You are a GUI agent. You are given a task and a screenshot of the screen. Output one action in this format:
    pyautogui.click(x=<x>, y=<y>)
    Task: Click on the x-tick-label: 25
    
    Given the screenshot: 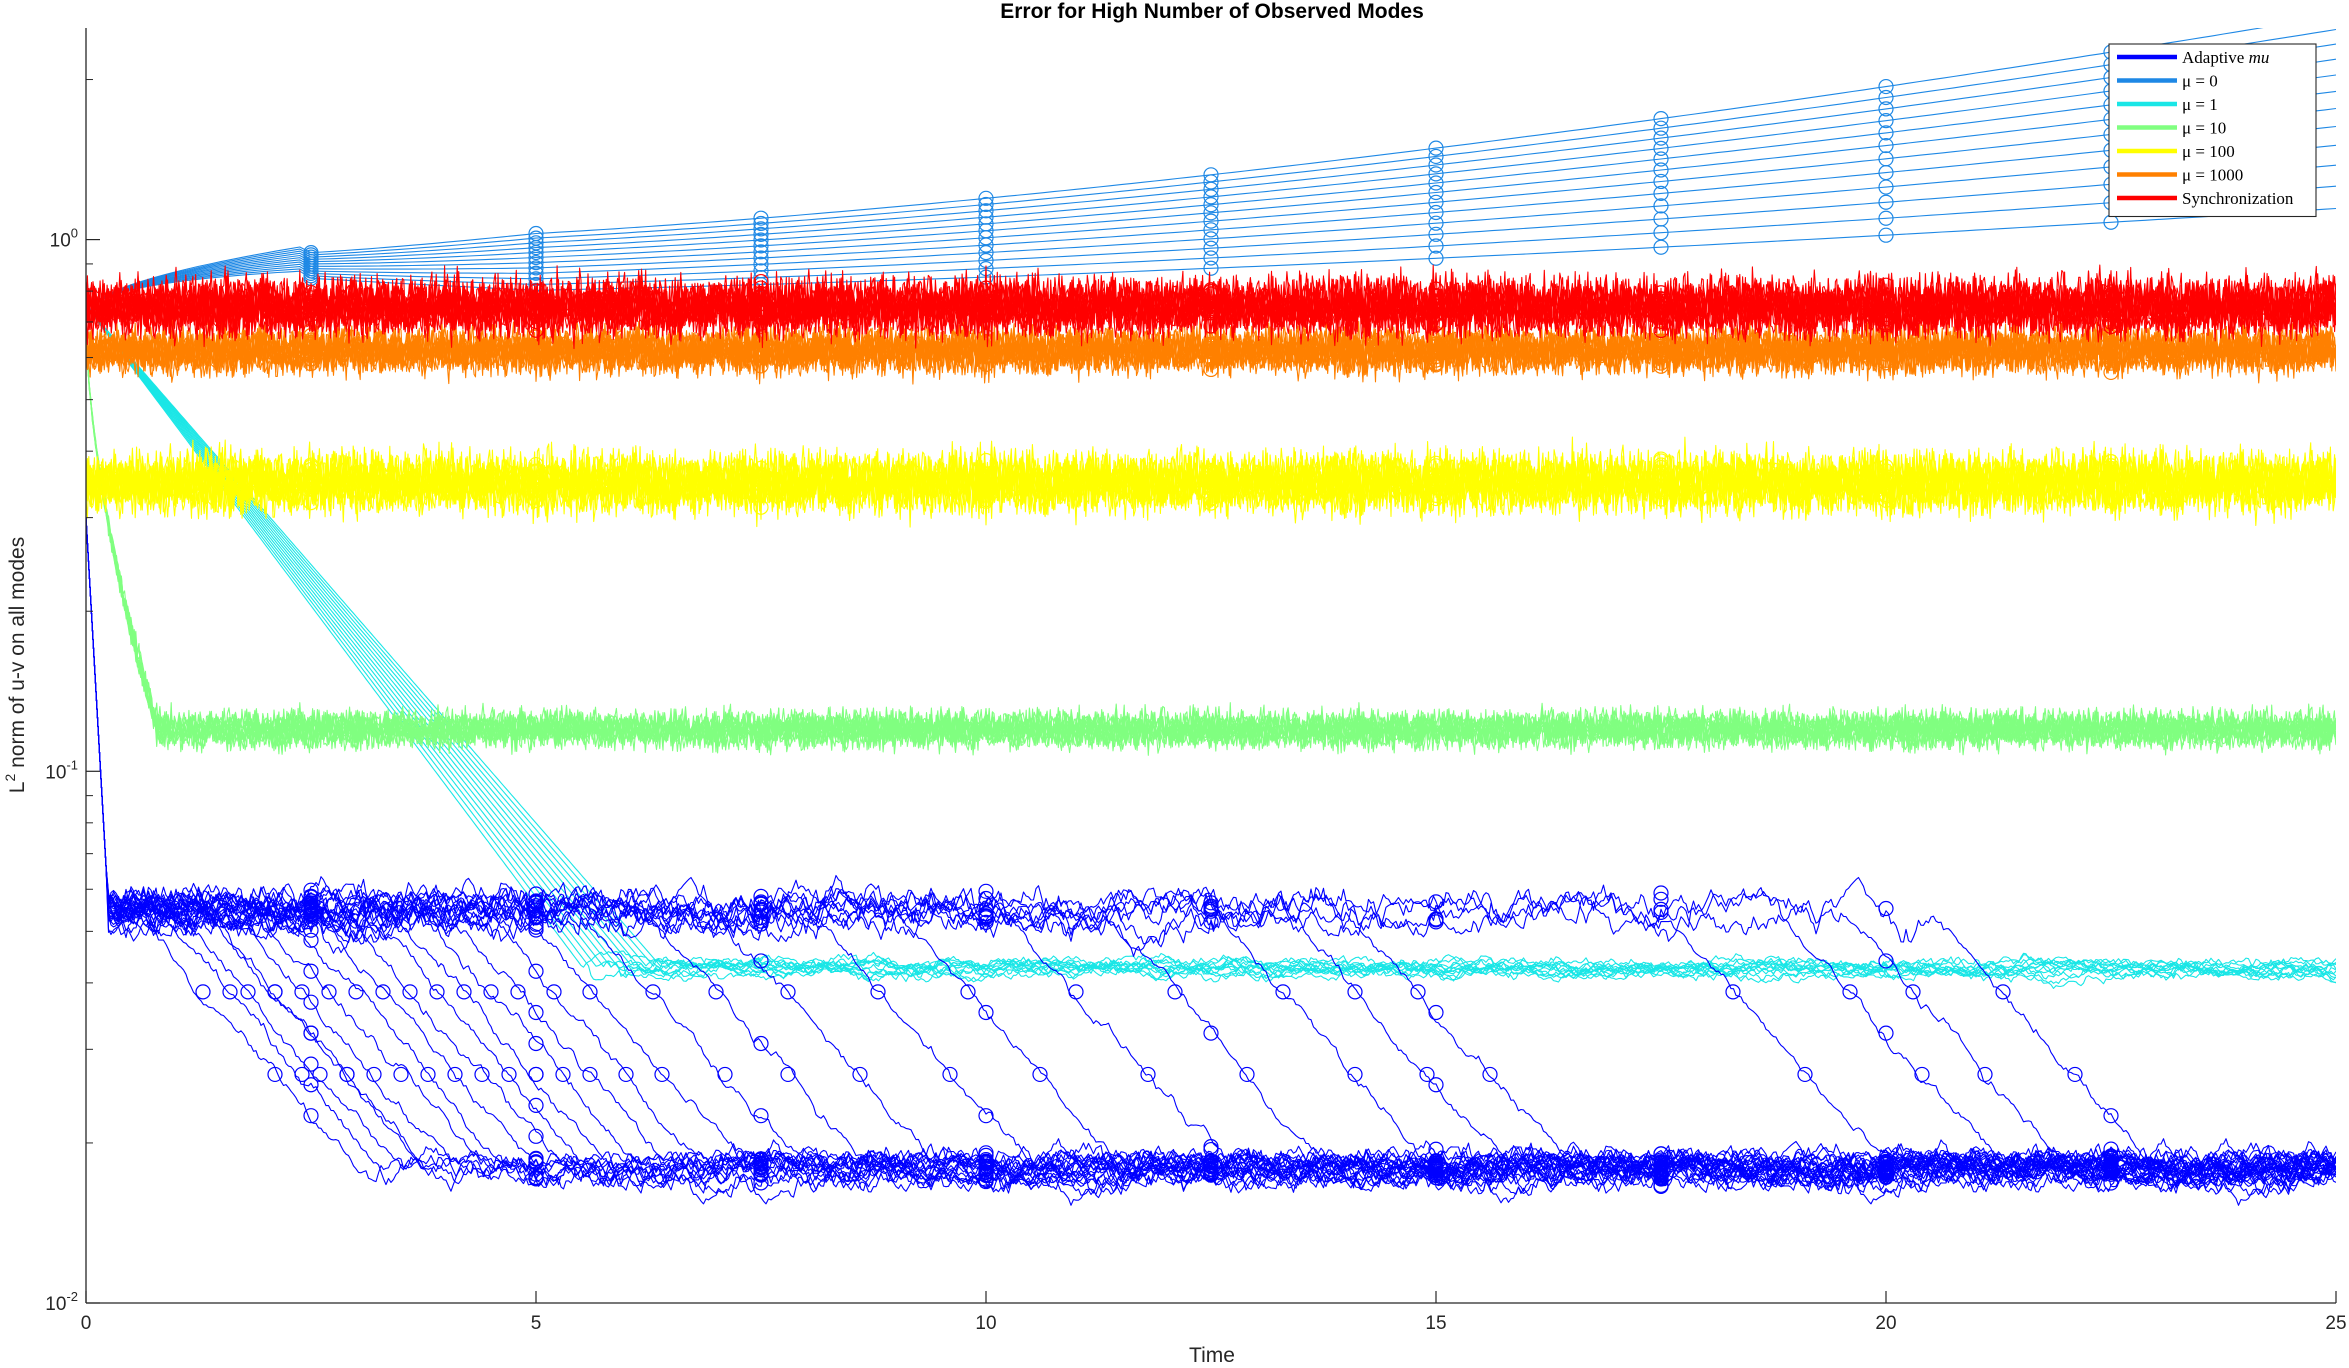 What is the action you would take?
    pyautogui.click(x=2335, y=1323)
    